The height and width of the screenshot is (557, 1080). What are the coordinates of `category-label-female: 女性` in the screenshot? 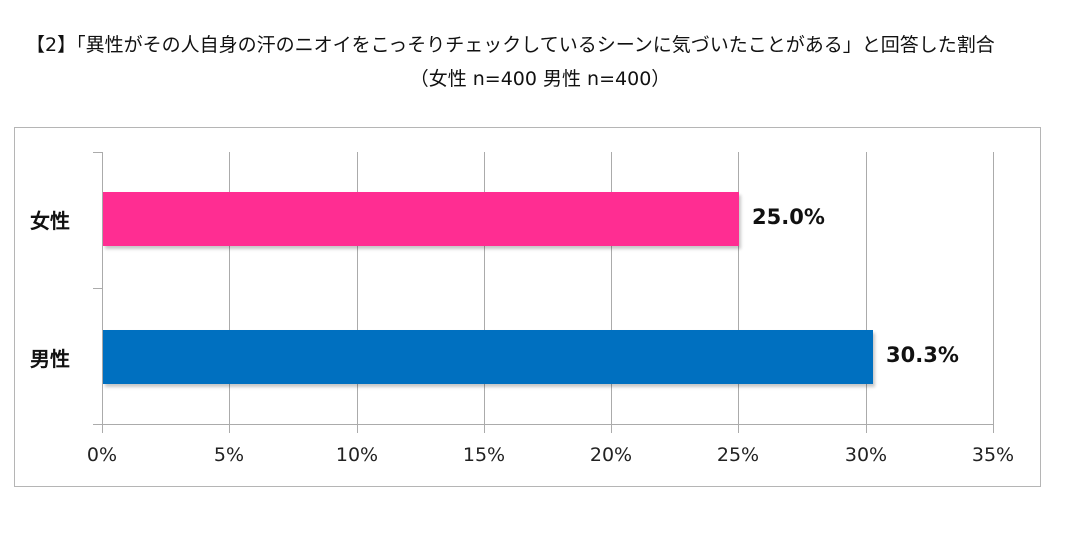 It's located at (50, 221).